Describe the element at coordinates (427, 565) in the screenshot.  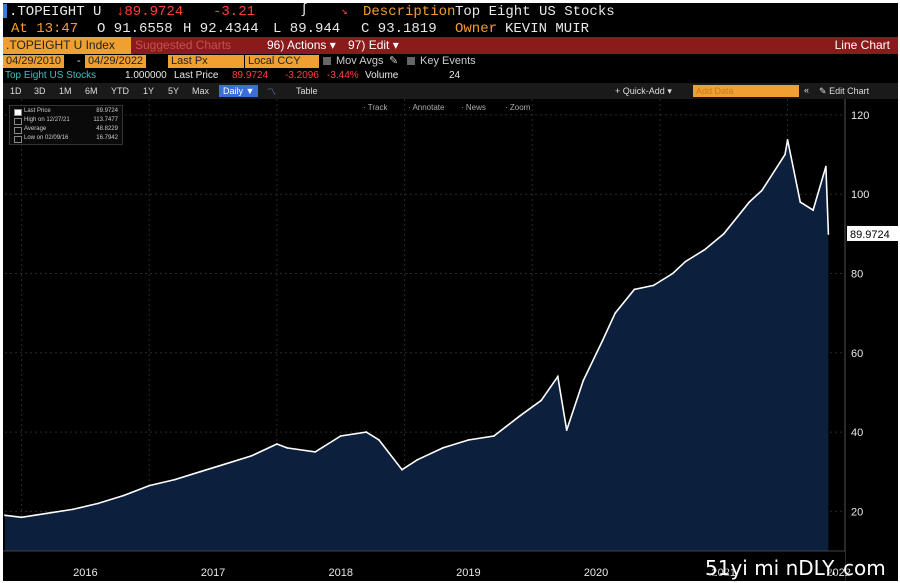
I see `x-axis: 2016 2017 2018 2019 2020 2021 2022` at that location.